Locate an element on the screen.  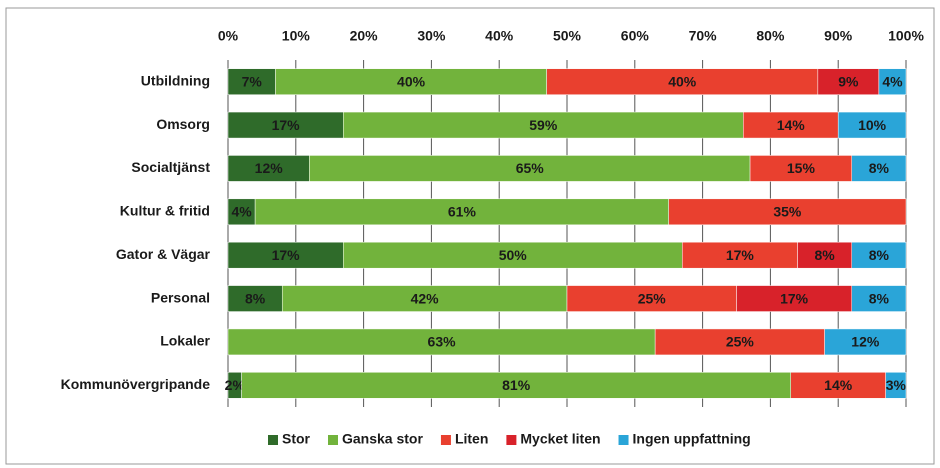
data-label: 42% is located at coordinates (425, 298).